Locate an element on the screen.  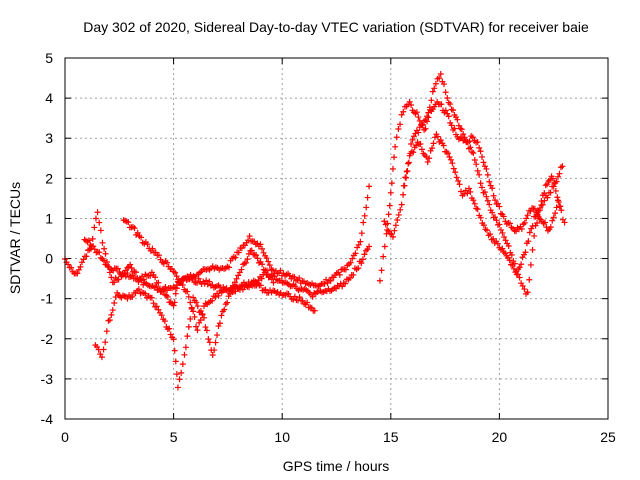
x-tick-label: 25 is located at coordinates (608, 437).